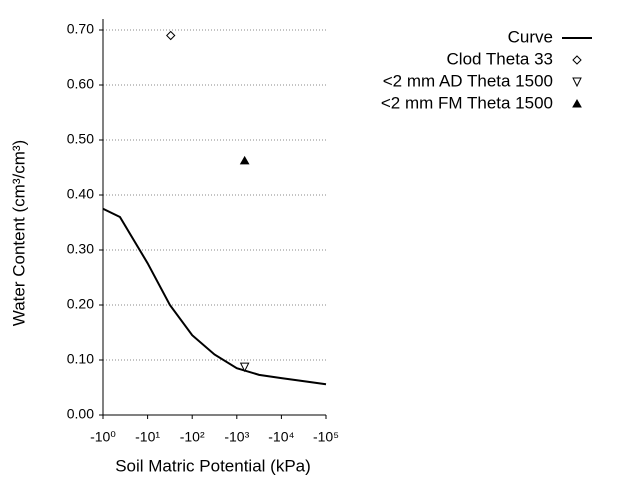 This screenshot has height=480, width=640. Describe the element at coordinates (80, 139) in the screenshot. I see `y-tick-label: 0.50` at that location.